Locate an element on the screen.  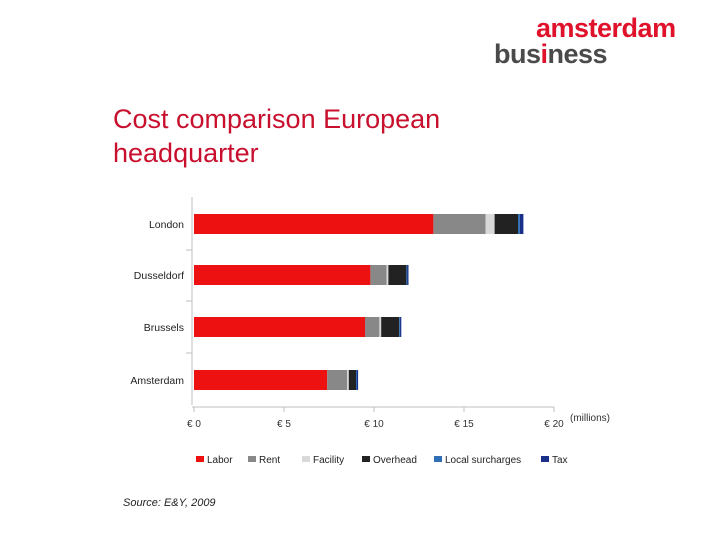
bar-brussels-tax is located at coordinates (401, 327).